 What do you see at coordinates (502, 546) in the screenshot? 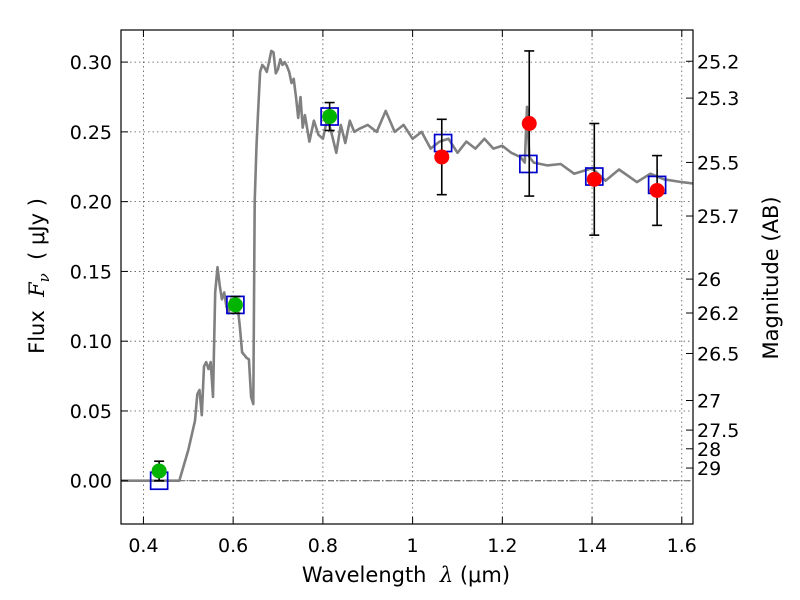
I see `x-tick-label: 1.2` at bounding box center [502, 546].